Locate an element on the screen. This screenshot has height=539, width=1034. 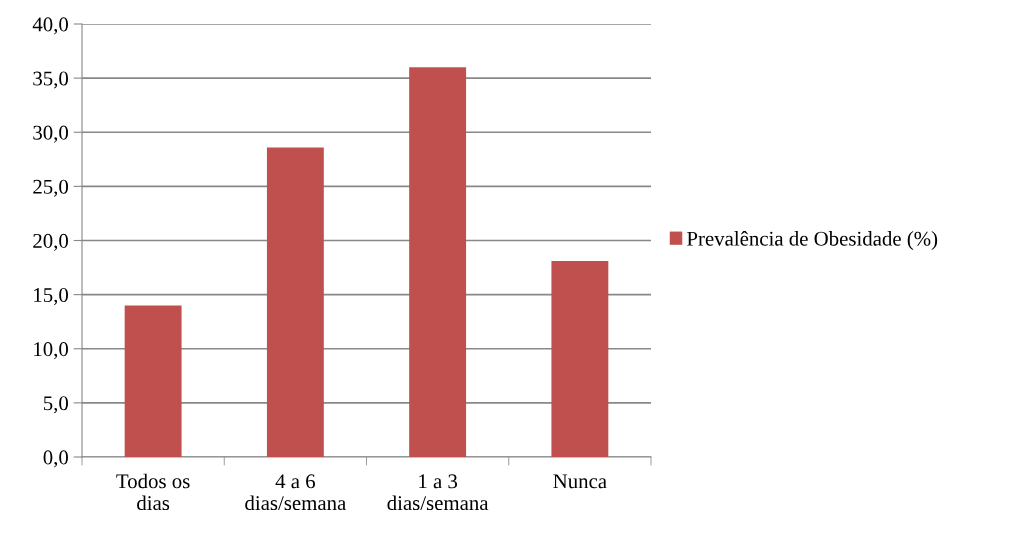
x-tick-label: Todos os dias is located at coordinates (153, 492).